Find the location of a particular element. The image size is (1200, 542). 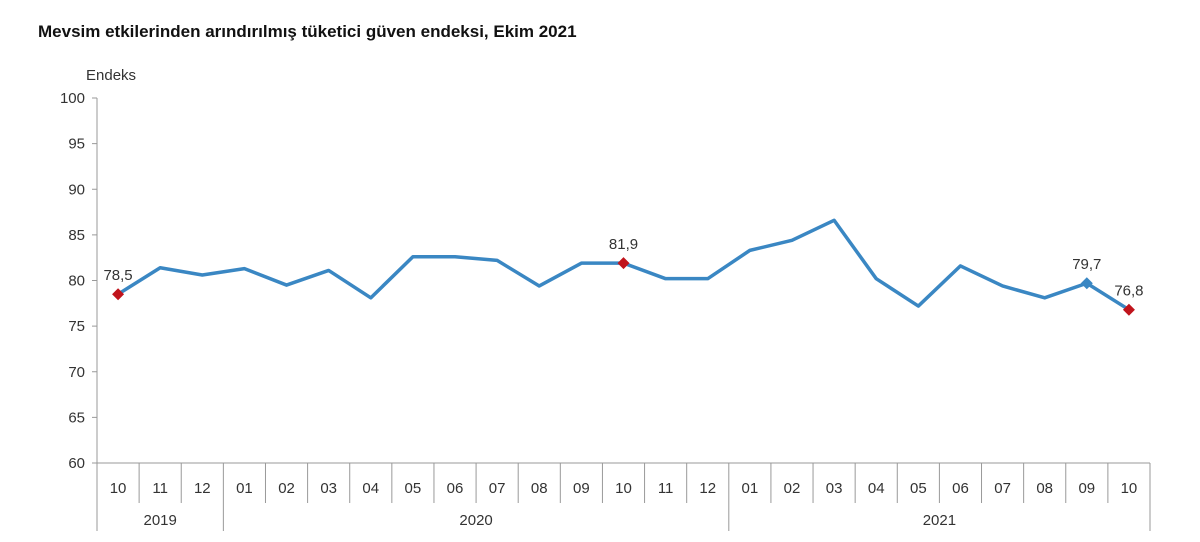

y-tick-label: 95 is located at coordinates (76, 144).